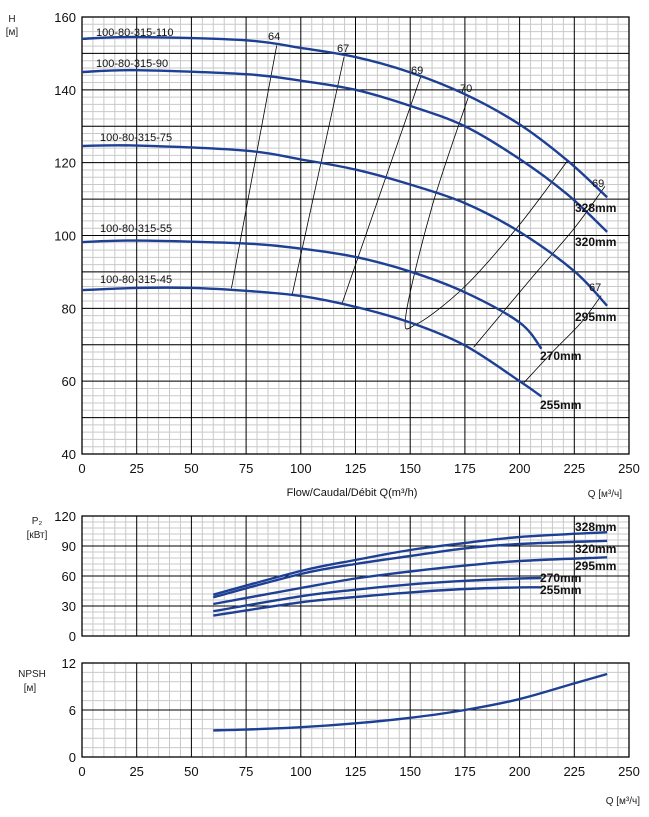  Describe the element at coordinates (274, 37) in the screenshot. I see `efficiency-label: 64` at that location.